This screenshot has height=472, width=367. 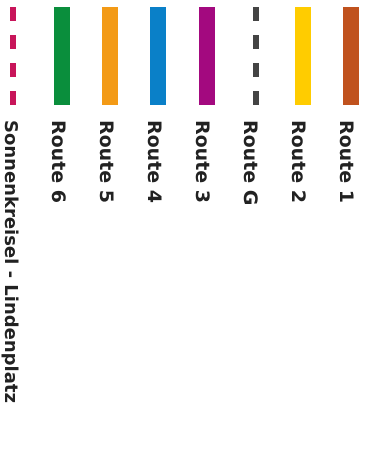 What do you see at coordinates (110, 56) in the screenshot?
I see `route5-color-swatch` at bounding box center [110, 56].